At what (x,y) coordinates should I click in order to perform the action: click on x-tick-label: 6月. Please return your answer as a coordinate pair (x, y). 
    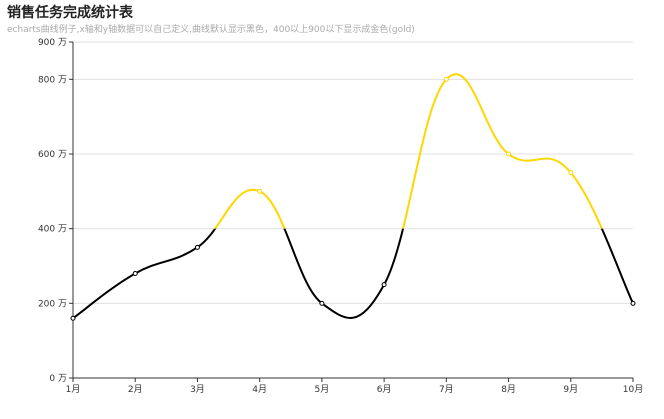
    Looking at the image, I should click on (384, 389).